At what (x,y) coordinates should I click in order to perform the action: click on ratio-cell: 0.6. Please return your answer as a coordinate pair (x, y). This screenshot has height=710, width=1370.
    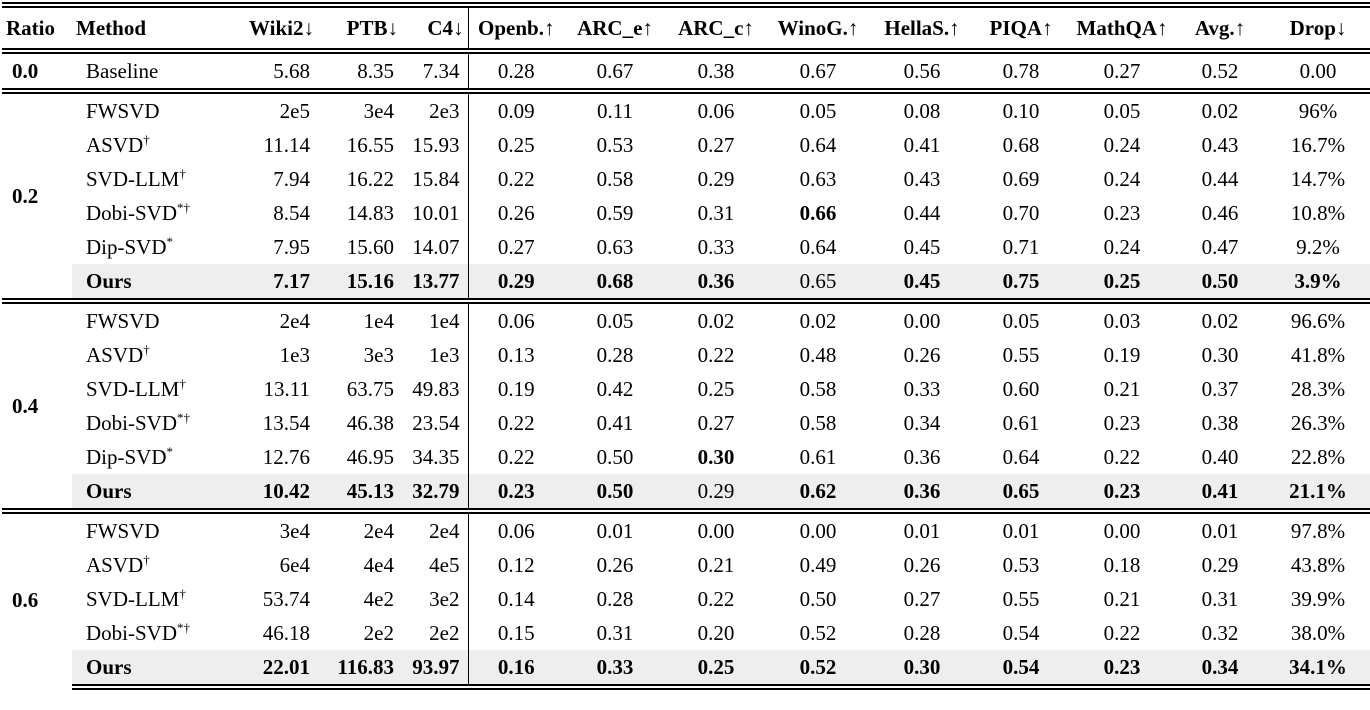
    Looking at the image, I should click on (37, 597).